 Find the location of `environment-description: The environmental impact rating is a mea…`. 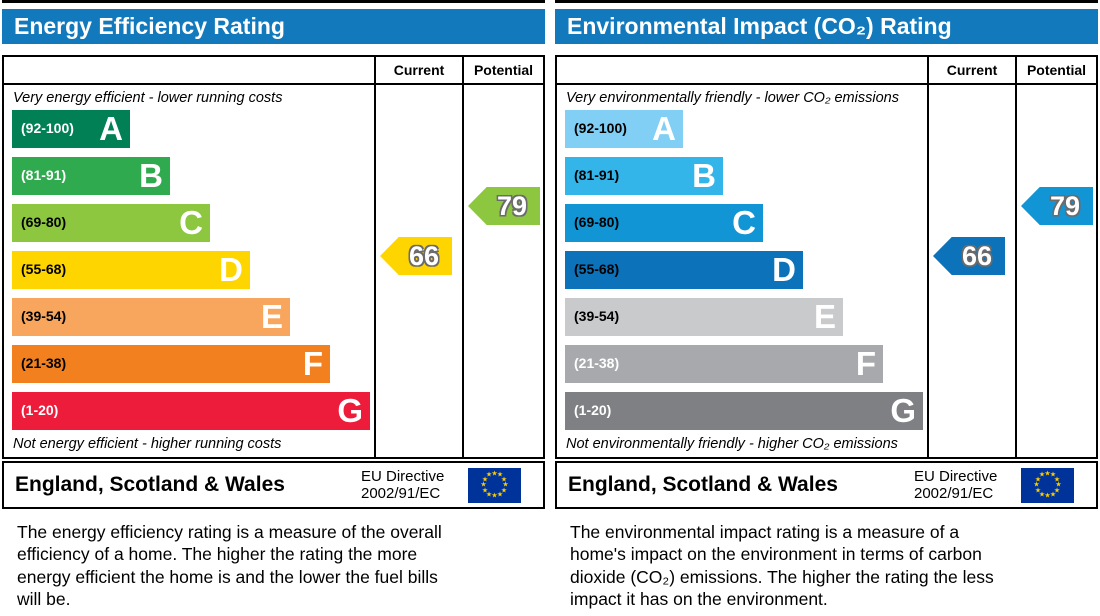

environment-description: The environmental impact rating is a mea… is located at coordinates (782, 566).